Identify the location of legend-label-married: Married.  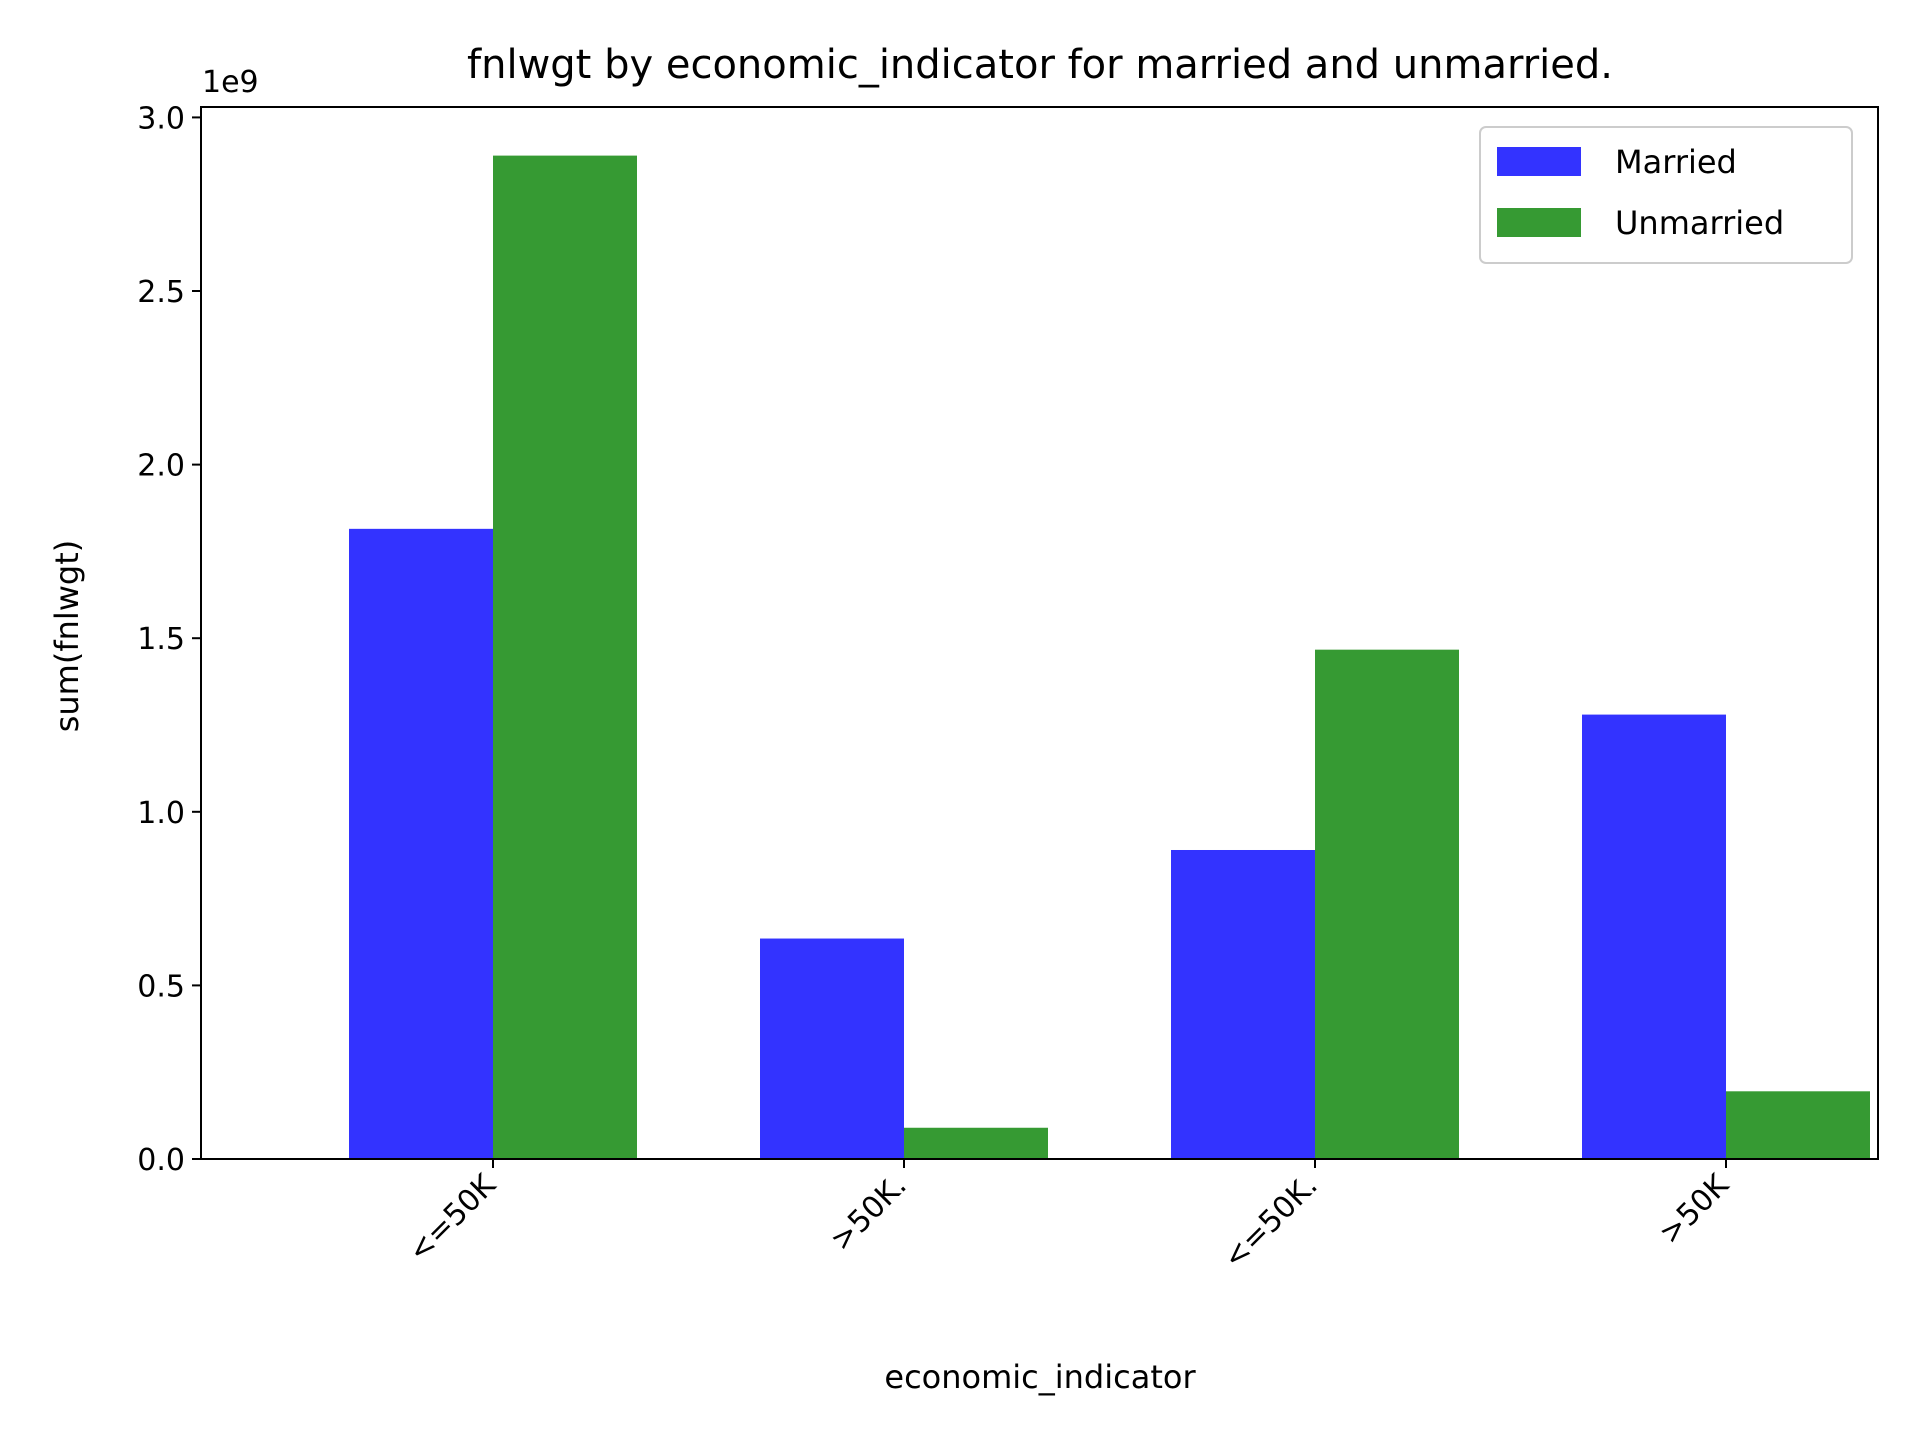
(1676, 162).